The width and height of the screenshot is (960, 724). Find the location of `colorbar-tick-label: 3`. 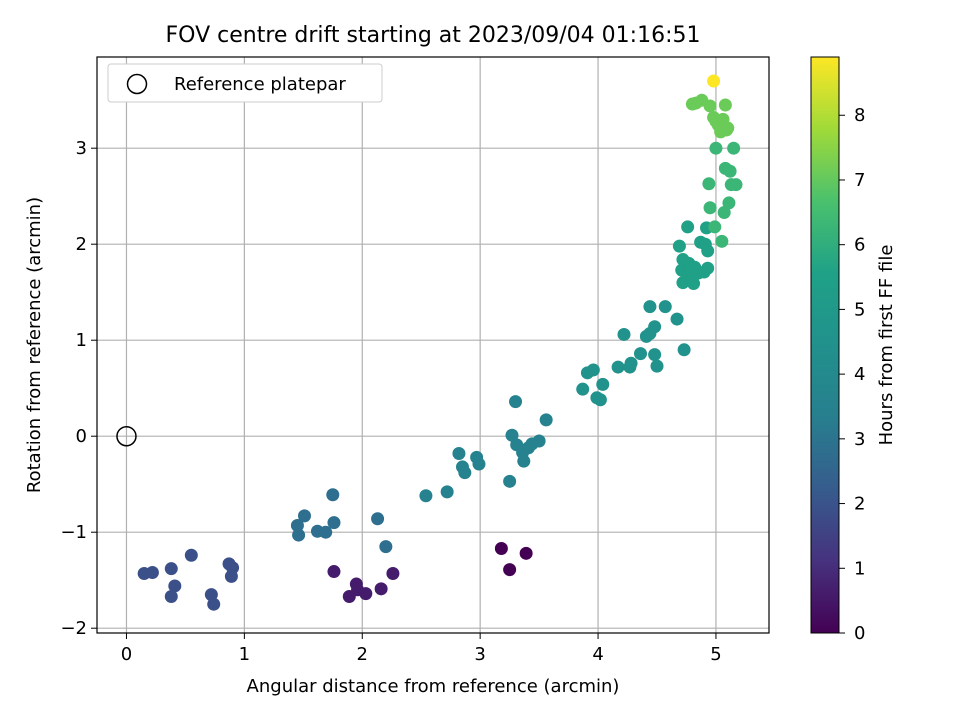

colorbar-tick-label: 3 is located at coordinates (859, 439).